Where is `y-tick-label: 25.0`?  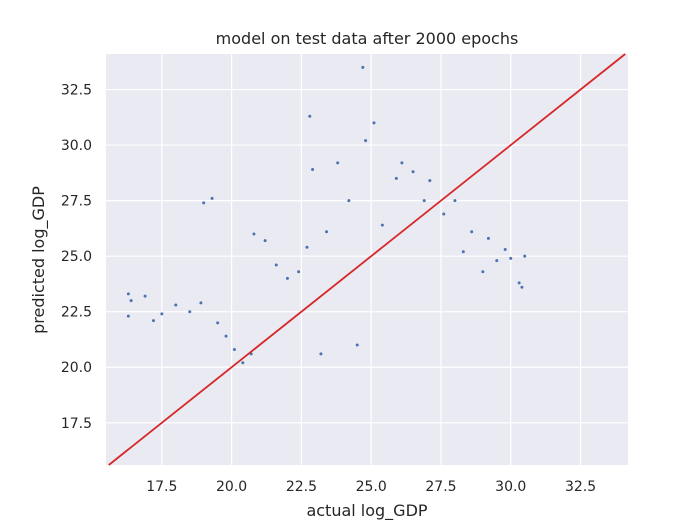
y-tick-label: 25.0 is located at coordinates (76, 257).